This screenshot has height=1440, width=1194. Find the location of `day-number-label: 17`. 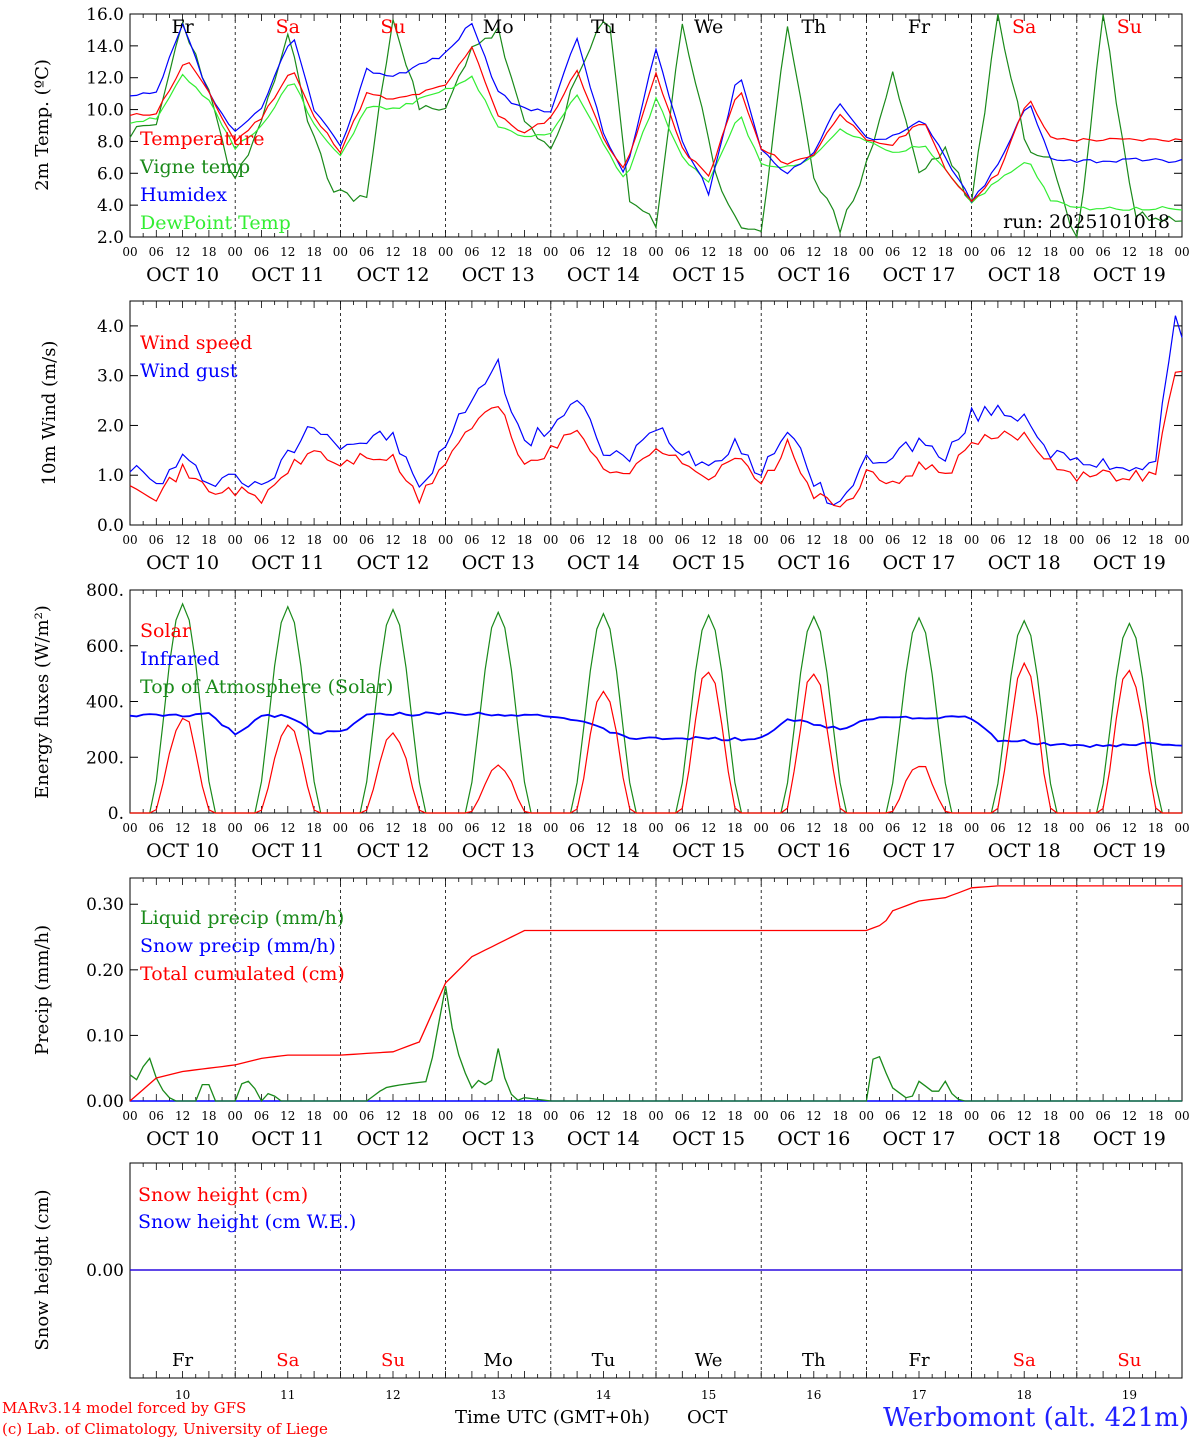

day-number-label: 17 is located at coordinates (918, 1395).